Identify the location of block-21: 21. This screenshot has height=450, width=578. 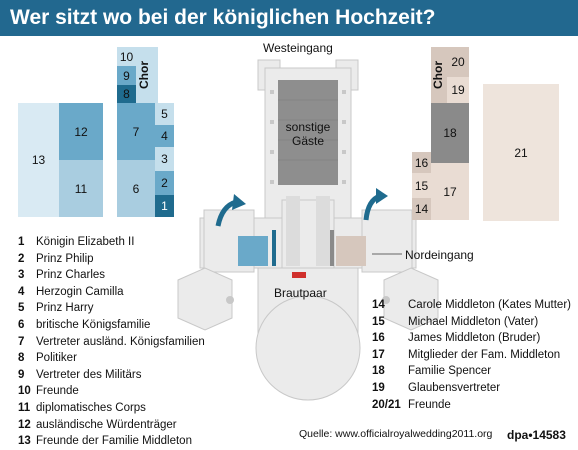
(521, 152).